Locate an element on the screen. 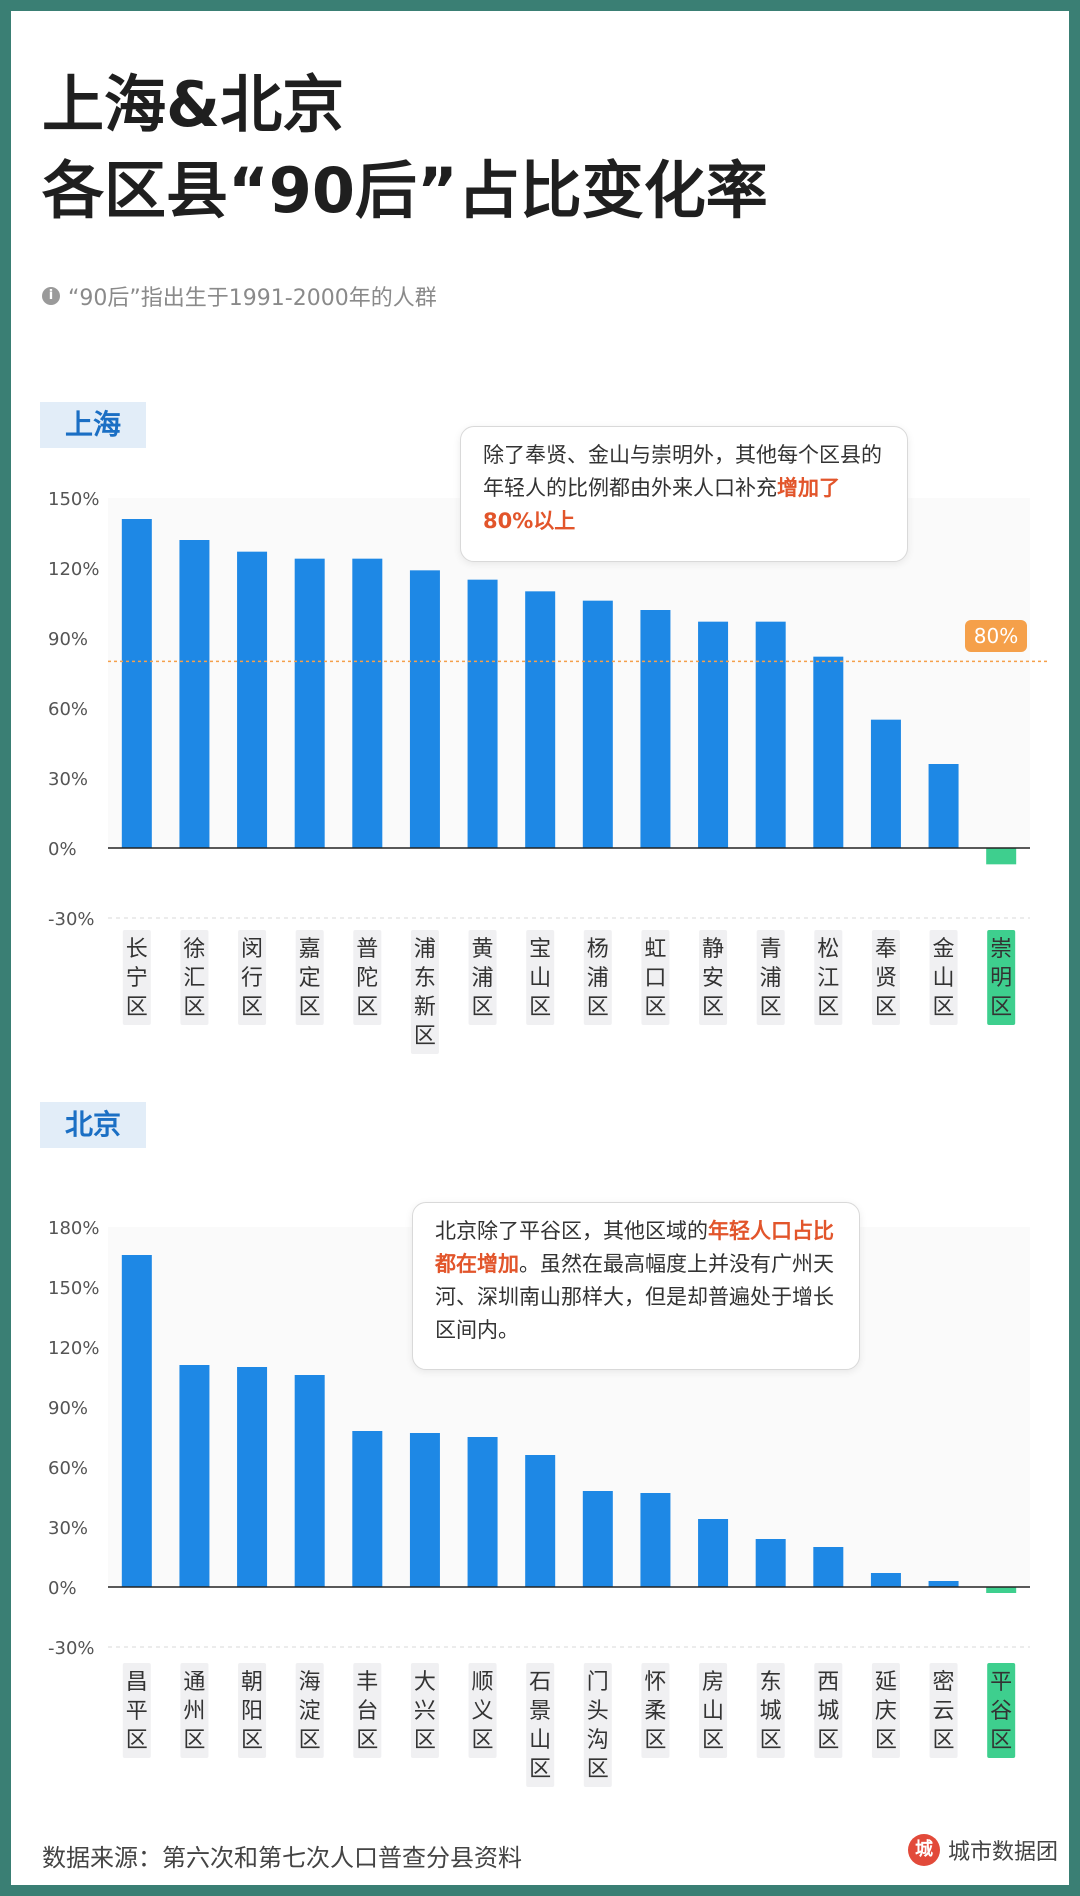 This screenshot has width=1080, height=1896. note-text: “90后”指出生于1991-2000年的人群 is located at coordinates (252, 298).